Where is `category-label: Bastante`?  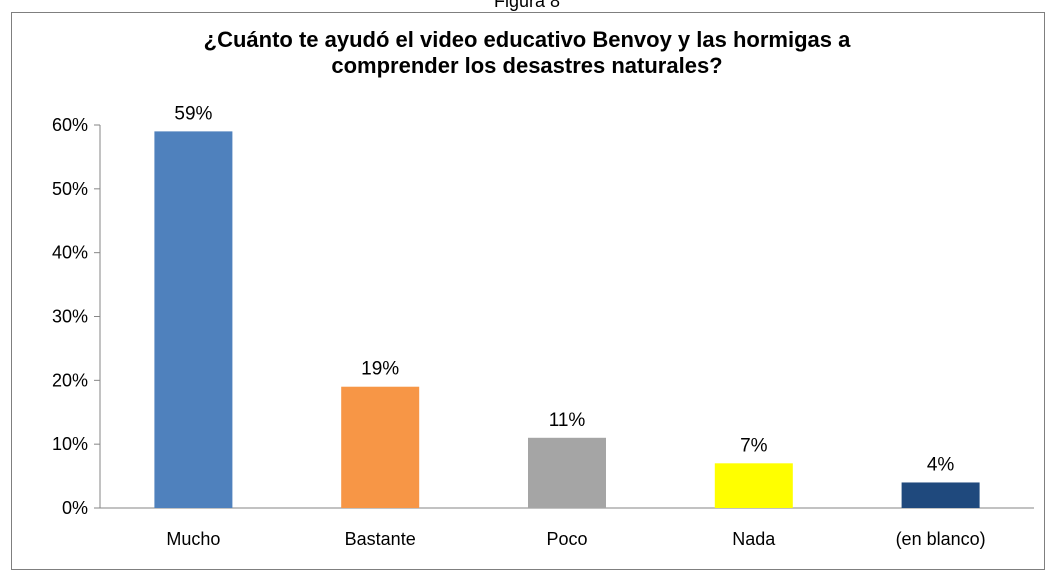
category-label: Bastante is located at coordinates (380, 539).